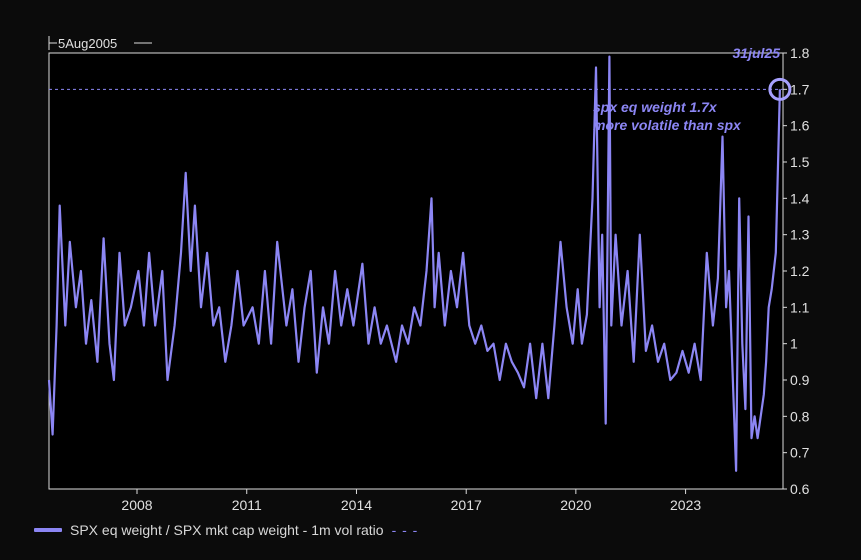 The width and height of the screenshot is (861, 560). What do you see at coordinates (685, 505) in the screenshot?
I see `x-tick-label: 2023` at bounding box center [685, 505].